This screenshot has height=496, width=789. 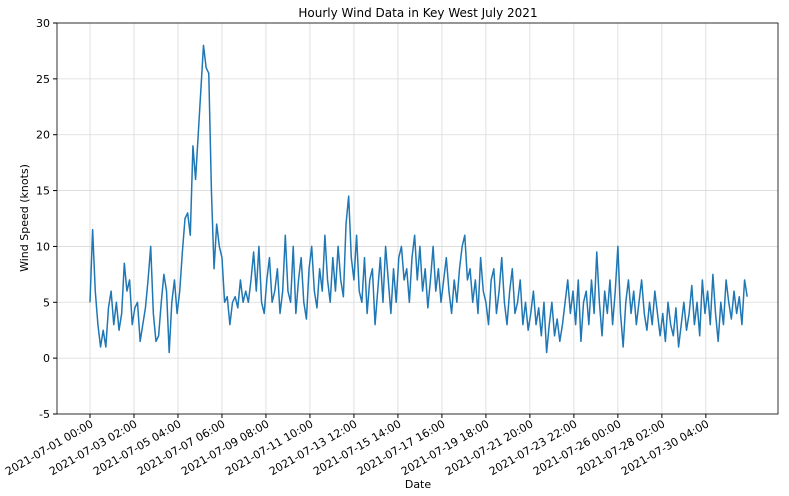 What do you see at coordinates (43, 79) in the screenshot?
I see `y-tick-label: 25` at bounding box center [43, 79].